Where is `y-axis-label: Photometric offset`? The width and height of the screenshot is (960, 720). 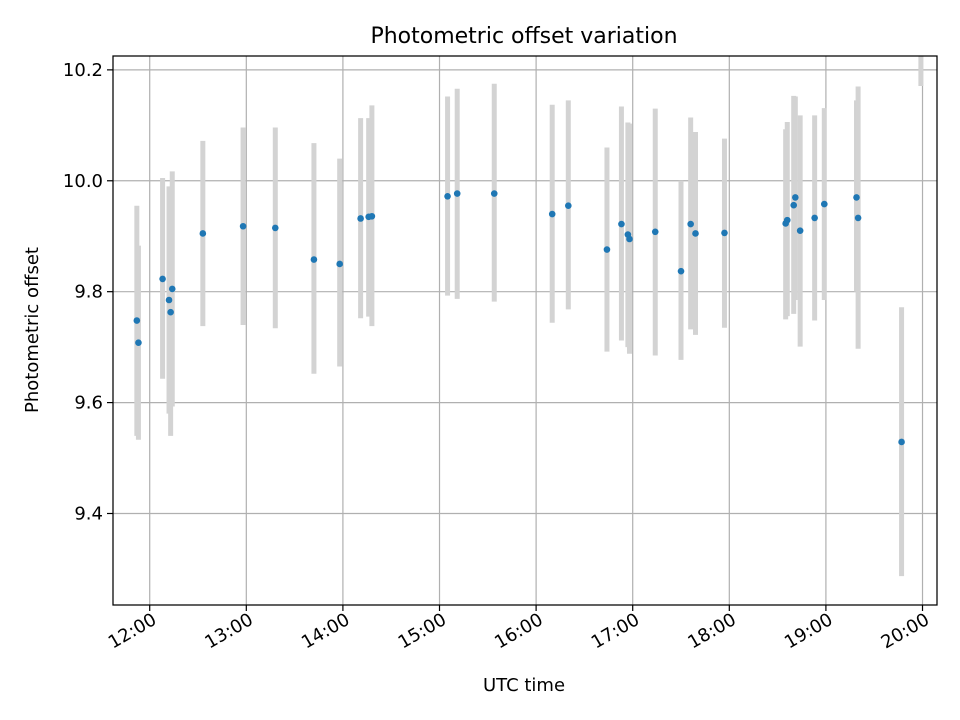
y-axis-label: Photometric offset is located at coordinates (32, 330).